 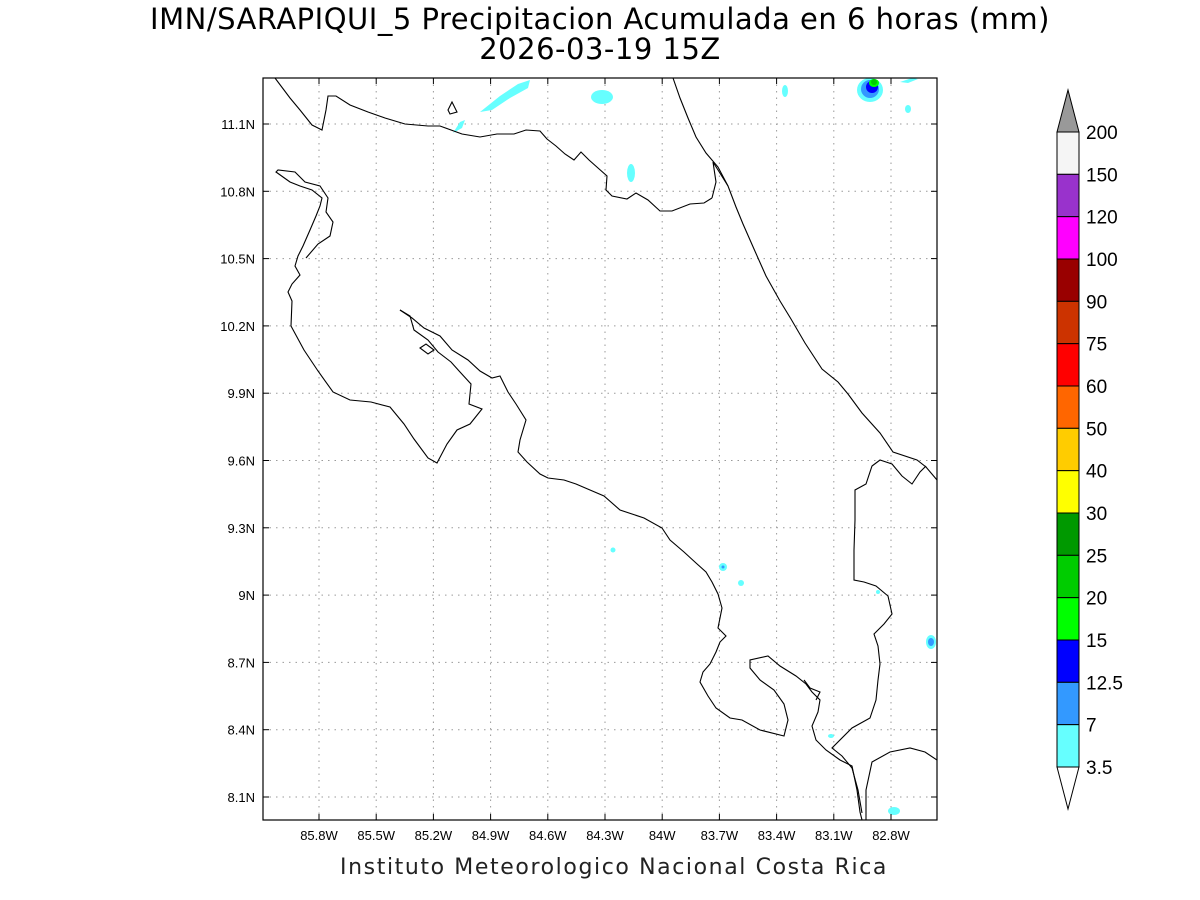 I want to click on colorbar-label: 75, so click(x=1096, y=345).